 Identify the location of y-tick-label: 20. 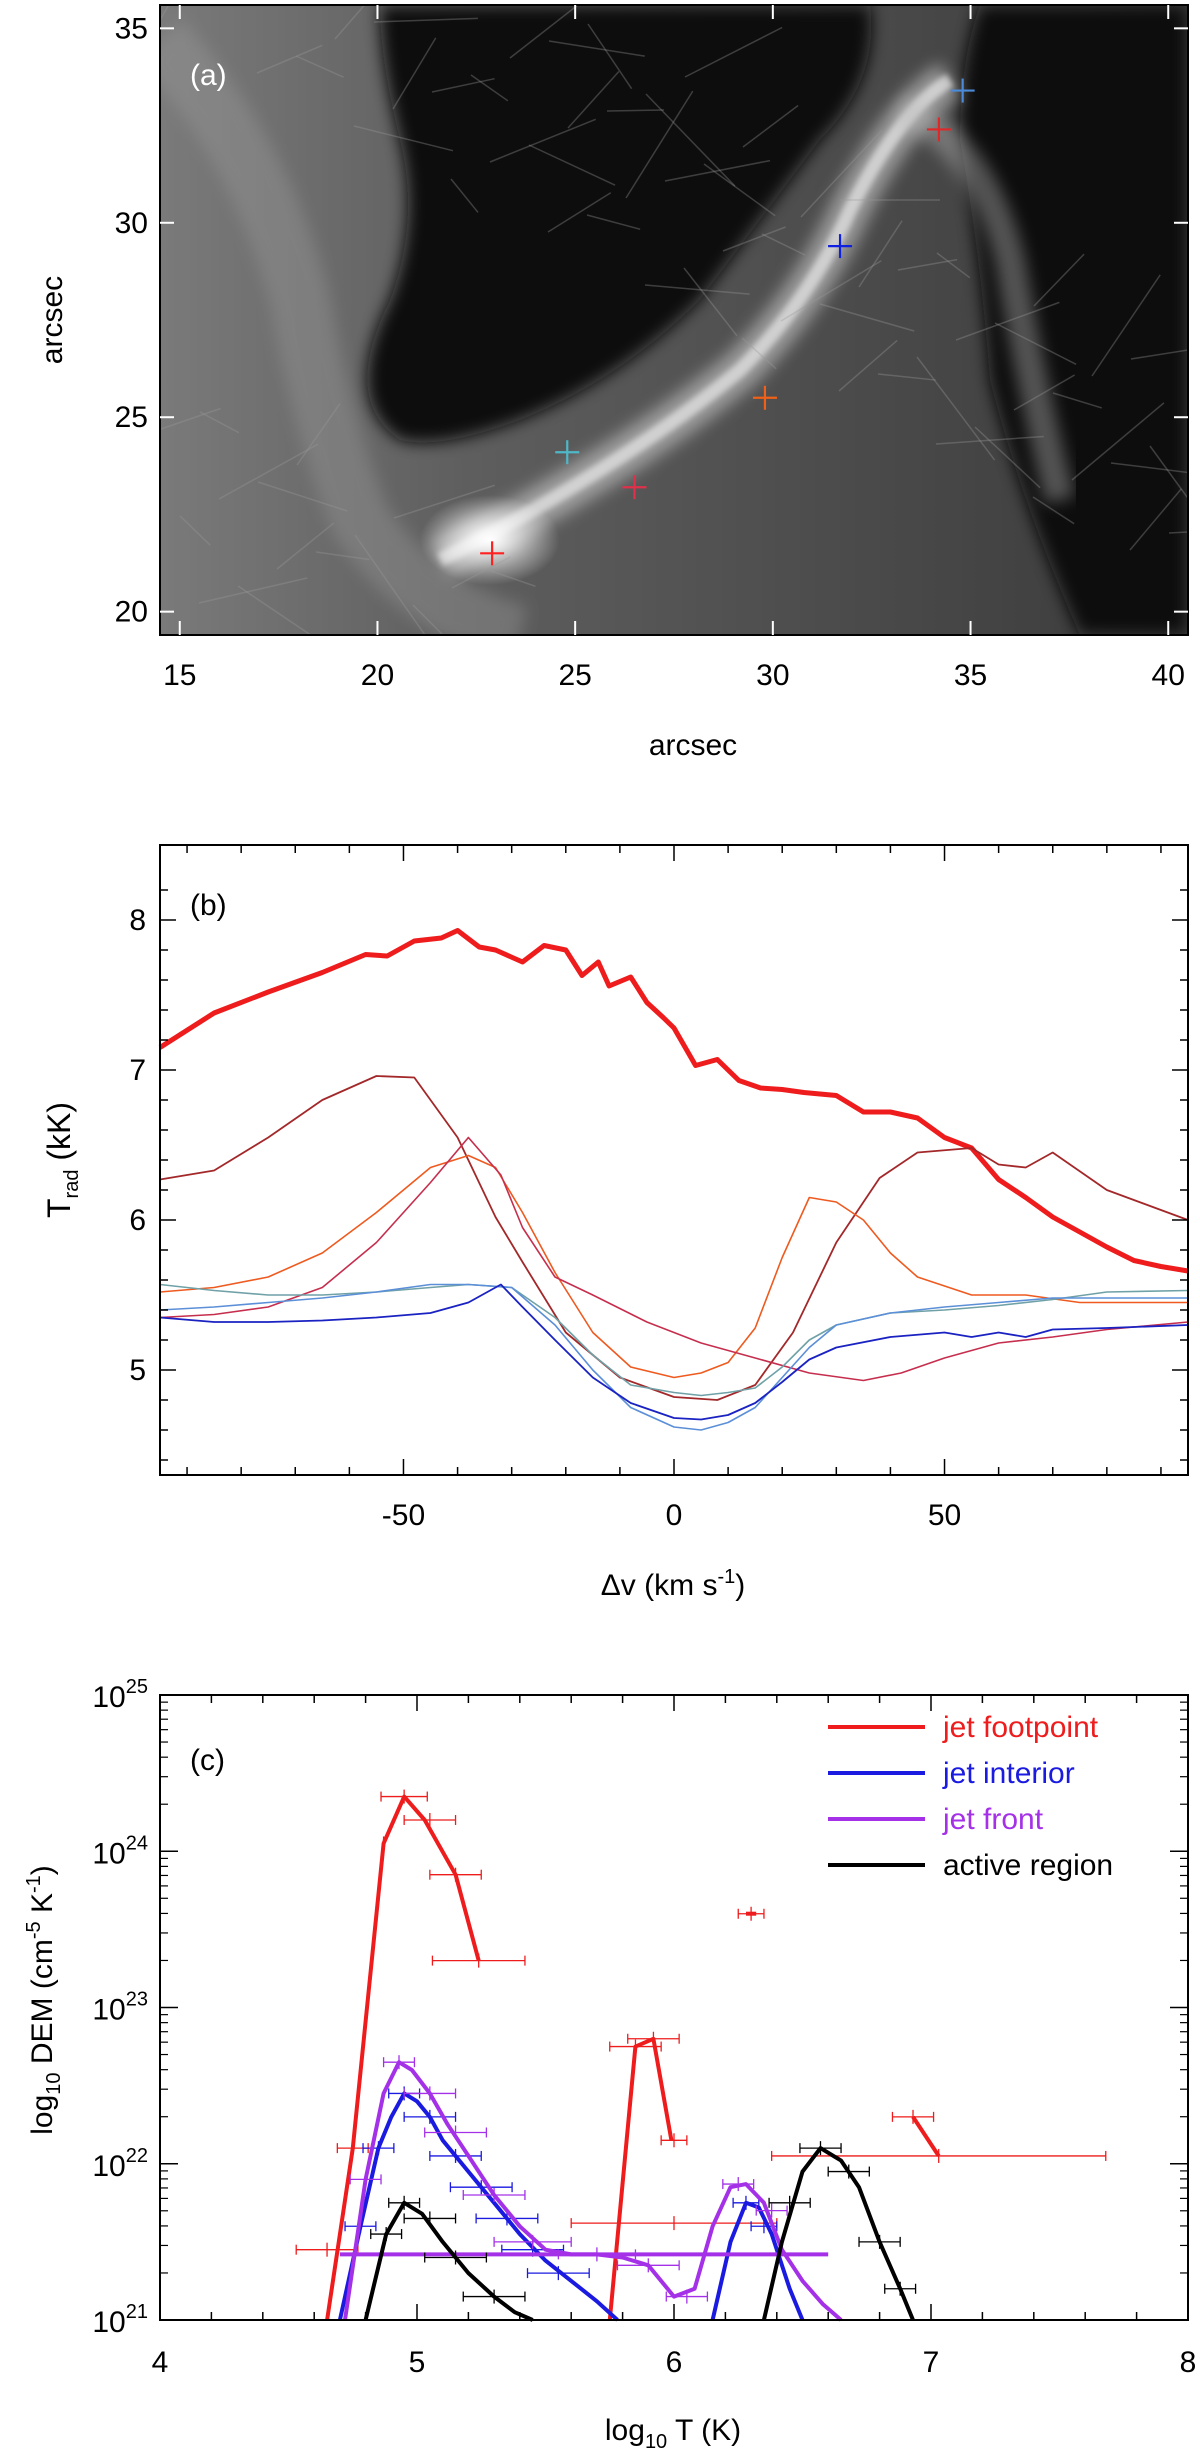
(131, 612).